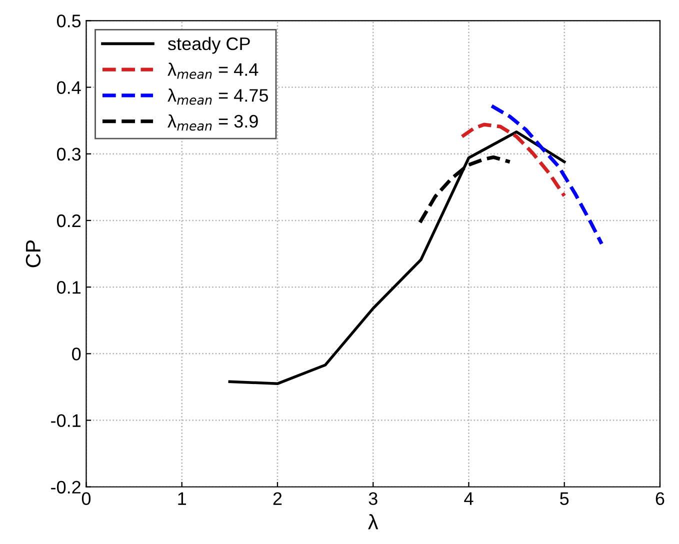 This screenshot has height=544, width=679. Describe the element at coordinates (65, 420) in the screenshot. I see `y-tick-label: -0.1` at that location.